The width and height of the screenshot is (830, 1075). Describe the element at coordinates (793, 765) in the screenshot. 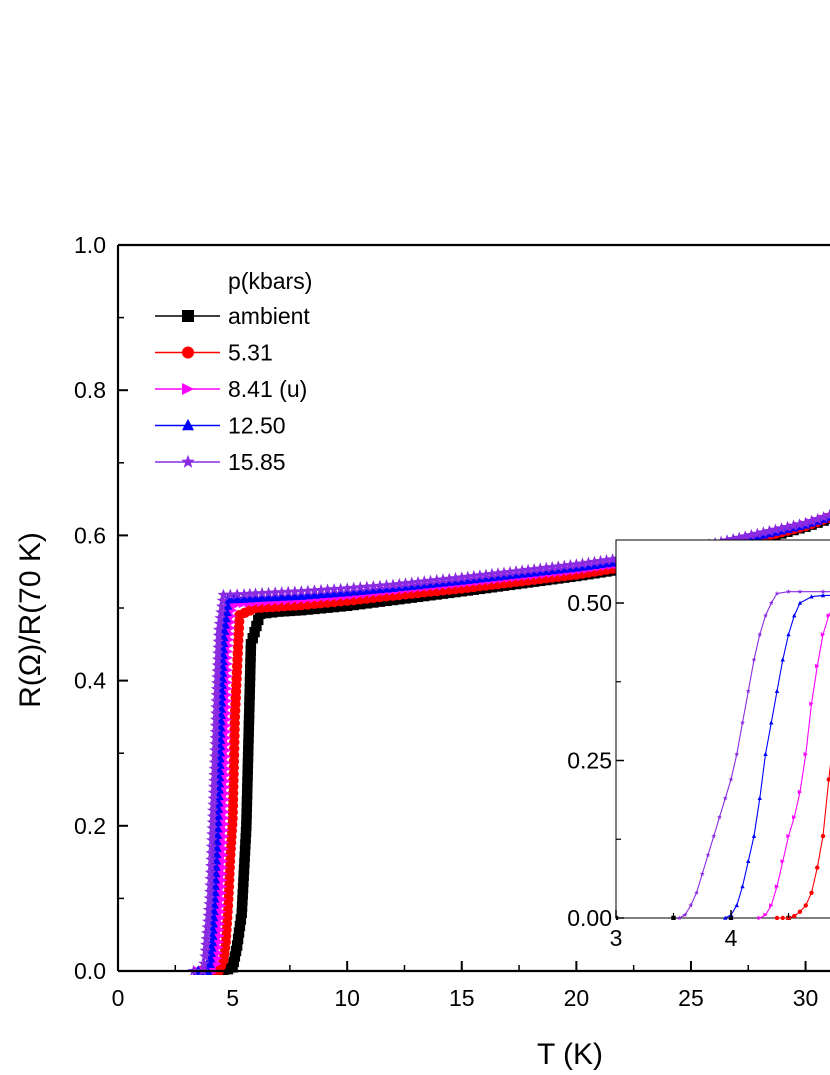

I see `inset-series-8-41-u-` at that location.